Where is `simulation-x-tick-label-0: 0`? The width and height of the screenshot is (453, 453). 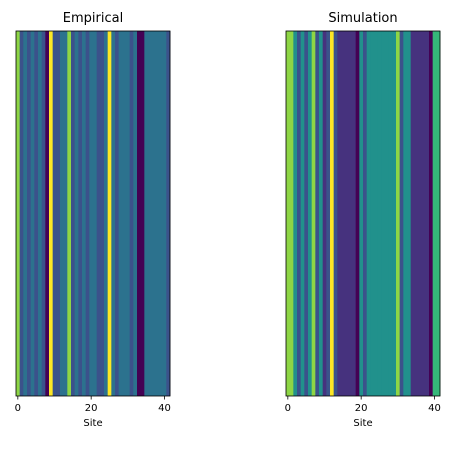 simulation-x-tick-label-0: 0 is located at coordinates (288, 408).